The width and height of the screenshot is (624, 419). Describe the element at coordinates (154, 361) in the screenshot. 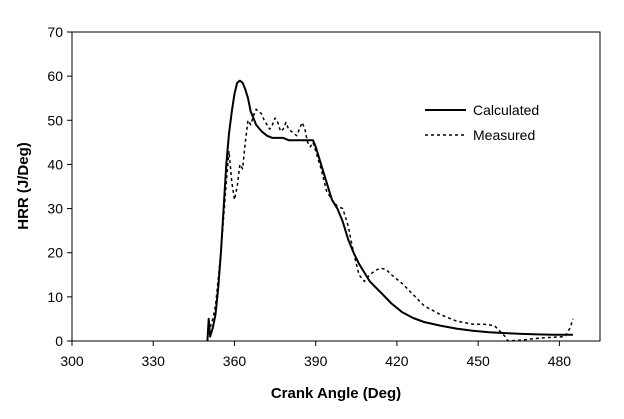

I see `x-tick-label: 330` at that location.